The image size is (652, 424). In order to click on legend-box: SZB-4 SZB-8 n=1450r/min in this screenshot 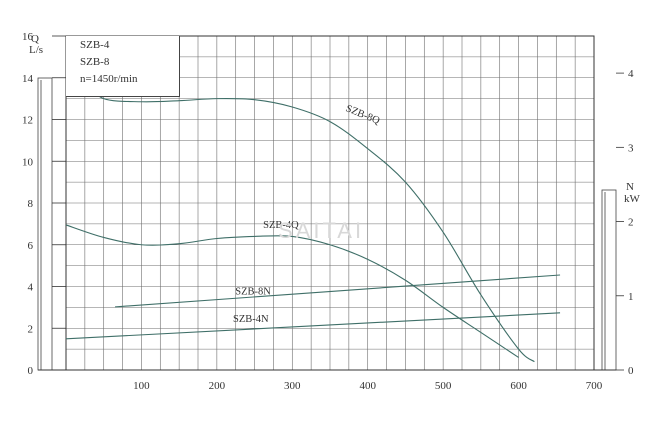, I will do `click(123, 66)`.